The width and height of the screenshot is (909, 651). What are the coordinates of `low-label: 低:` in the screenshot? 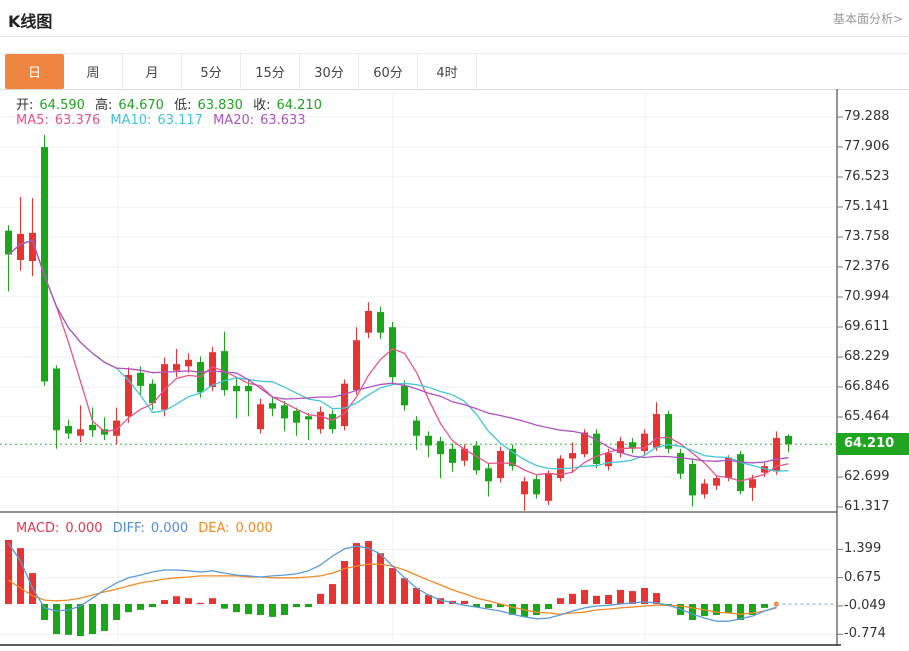 It's located at (183, 105).